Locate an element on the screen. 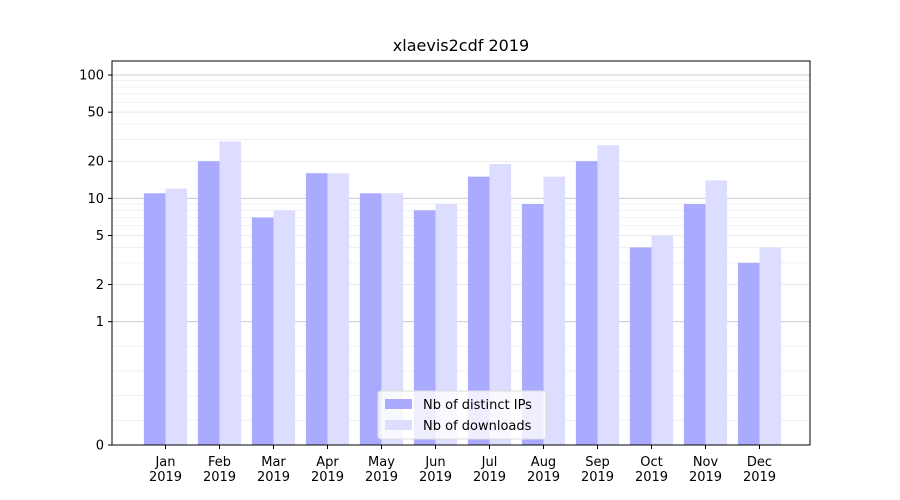 The image size is (900, 500). legend-label: Nb of distinct IPs is located at coordinates (477, 405).